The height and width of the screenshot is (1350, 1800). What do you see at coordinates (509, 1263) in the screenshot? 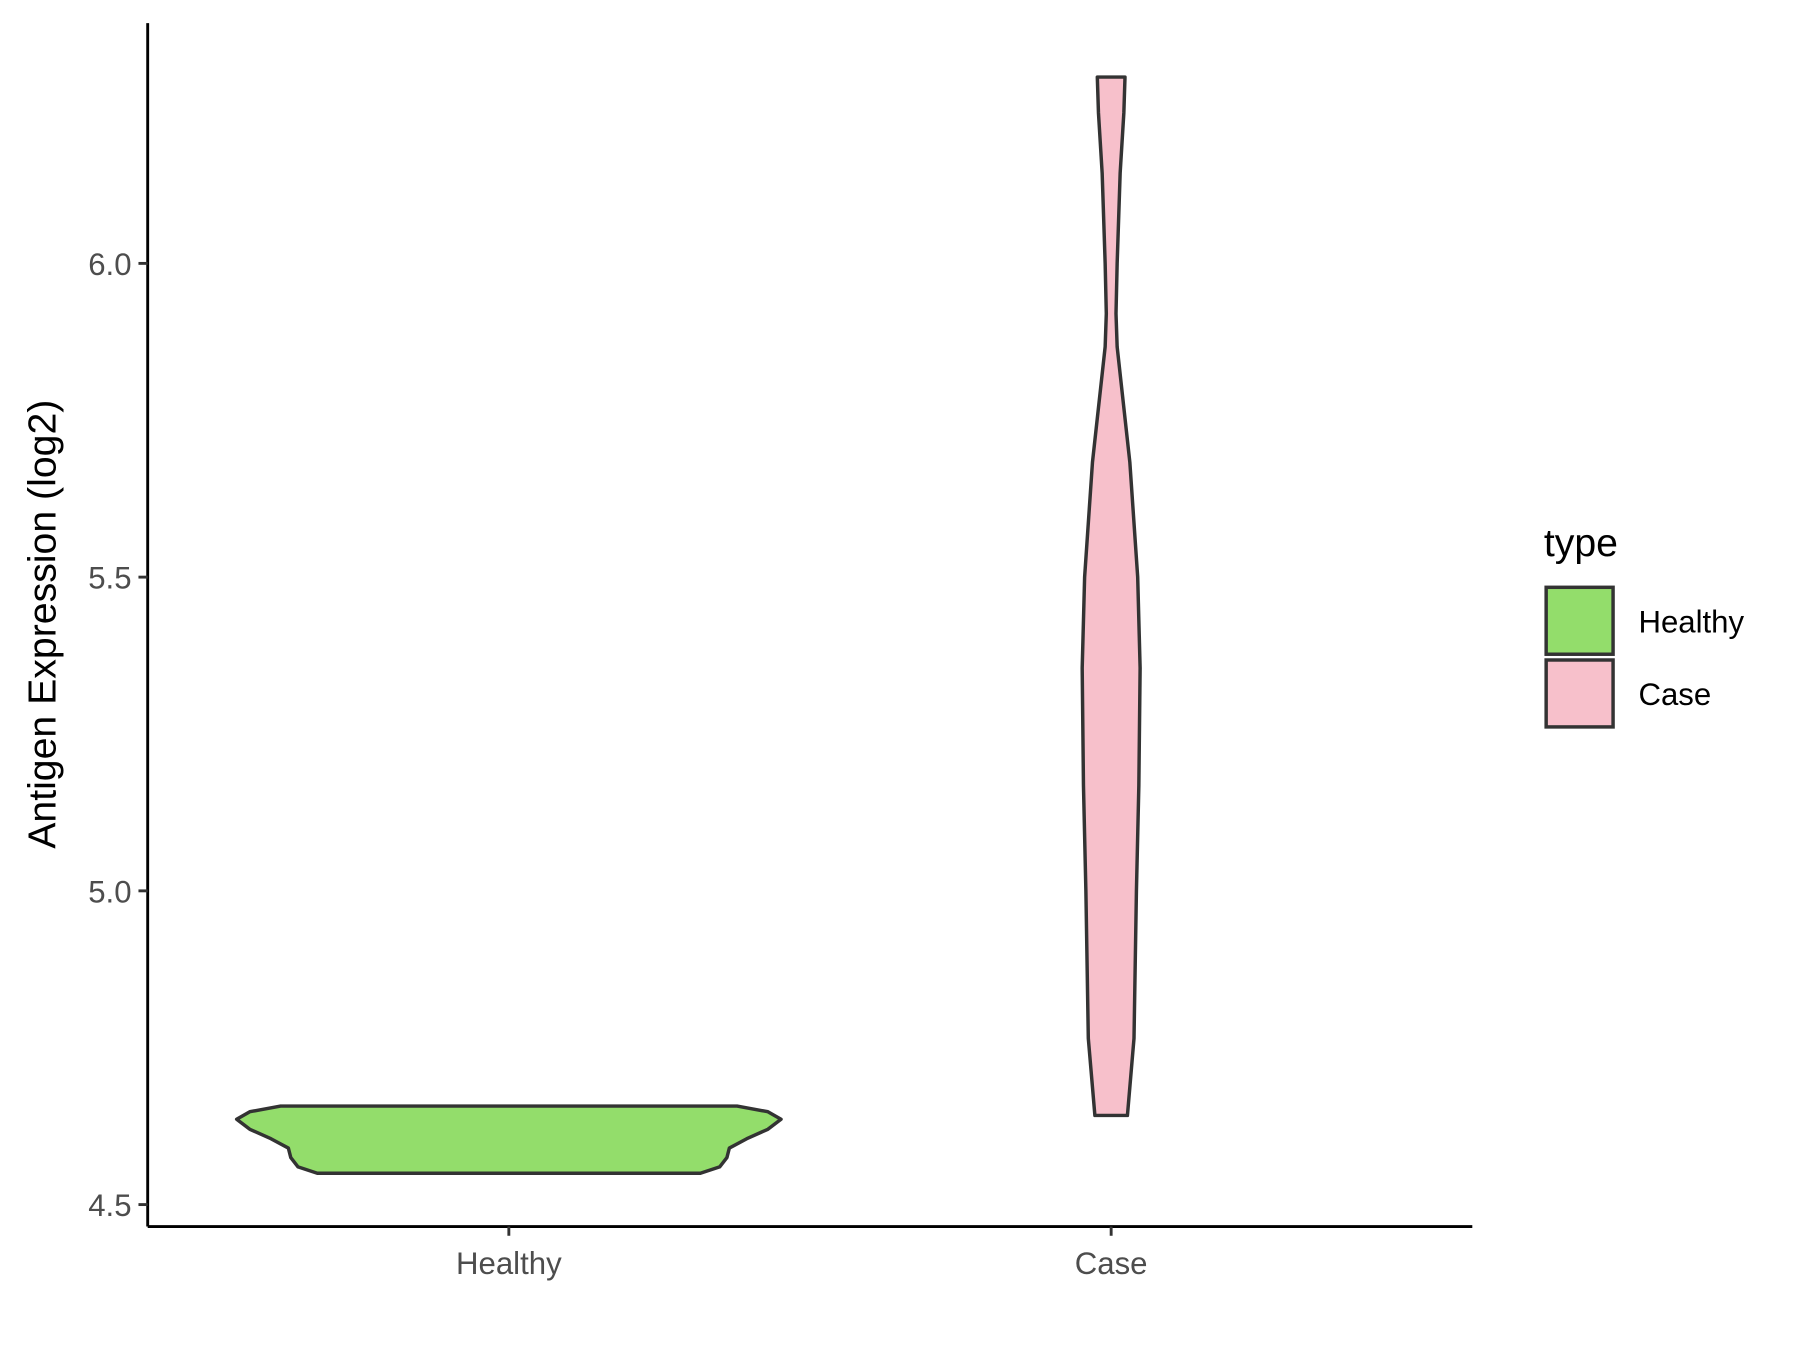
I see `x-tick-label: Healthy` at bounding box center [509, 1263].